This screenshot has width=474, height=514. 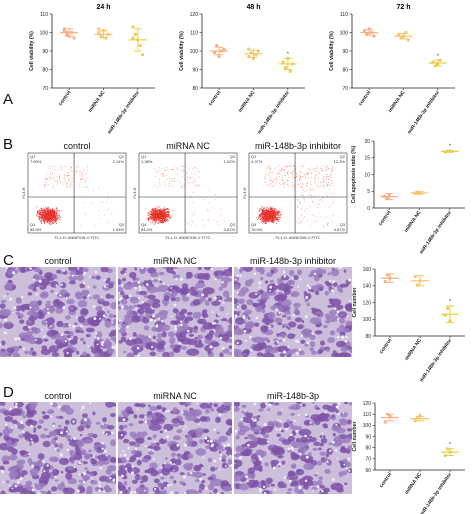 I want to click on flow-x-axis-label: FL1-H: ANNEXIN-V FITC, so click(x=298, y=237).